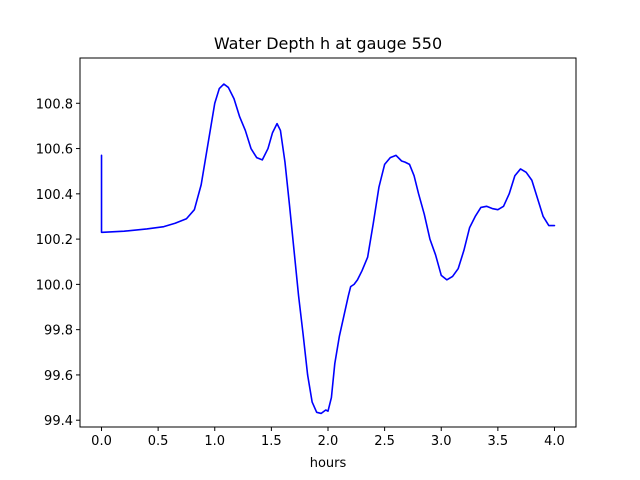 The height and width of the screenshot is (480, 640). I want to click on y-tick-label: 99.4, so click(58, 421).